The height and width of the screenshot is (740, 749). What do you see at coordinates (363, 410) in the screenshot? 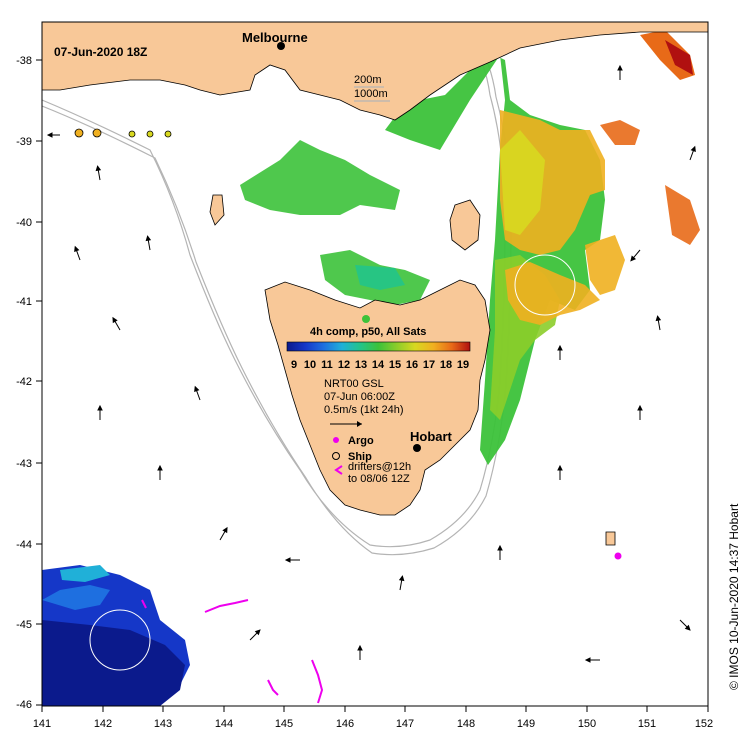
I see `current-scale-label: 0.5m/s (1kt 24h)` at bounding box center [363, 410].